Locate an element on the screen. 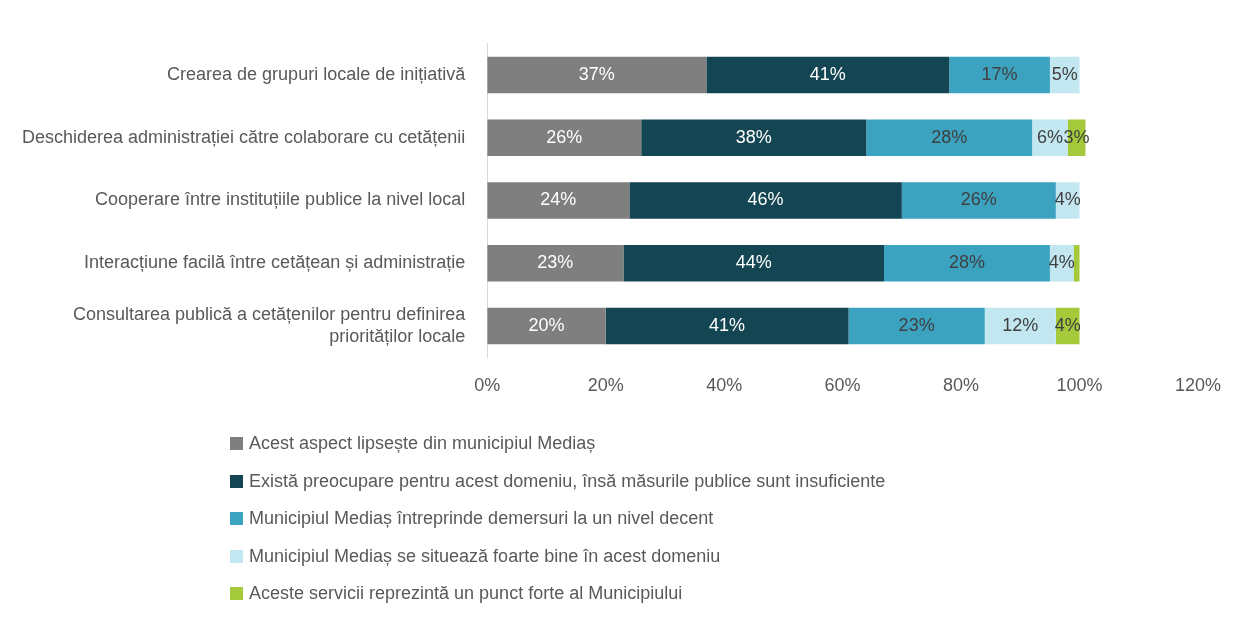 The height and width of the screenshot is (633, 1239). x-tick-label: 120% is located at coordinates (1197, 385).